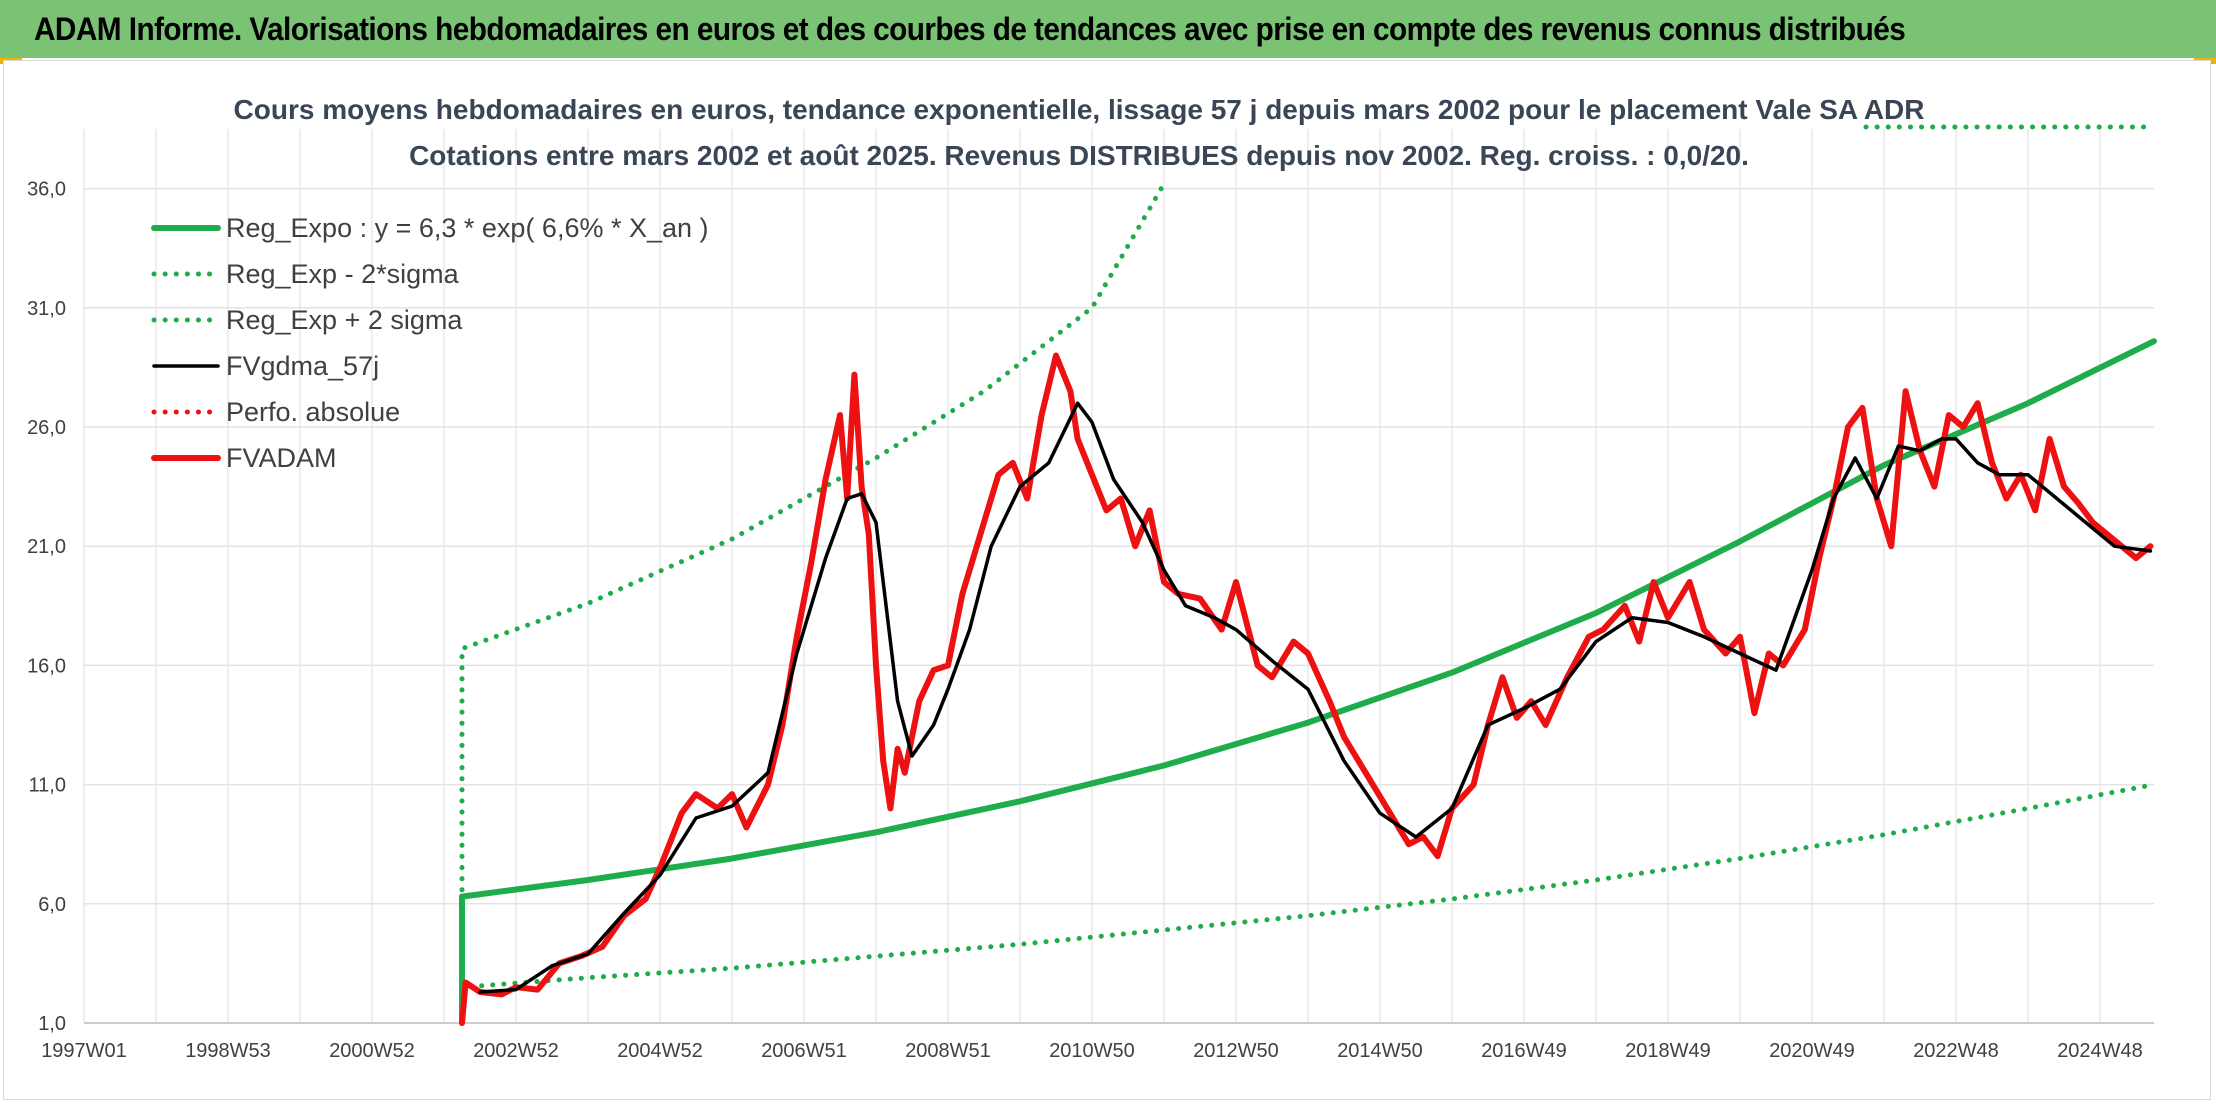 This screenshot has width=2216, height=1106. I want to click on x-tick-label: 1998W53, so click(228, 1051).